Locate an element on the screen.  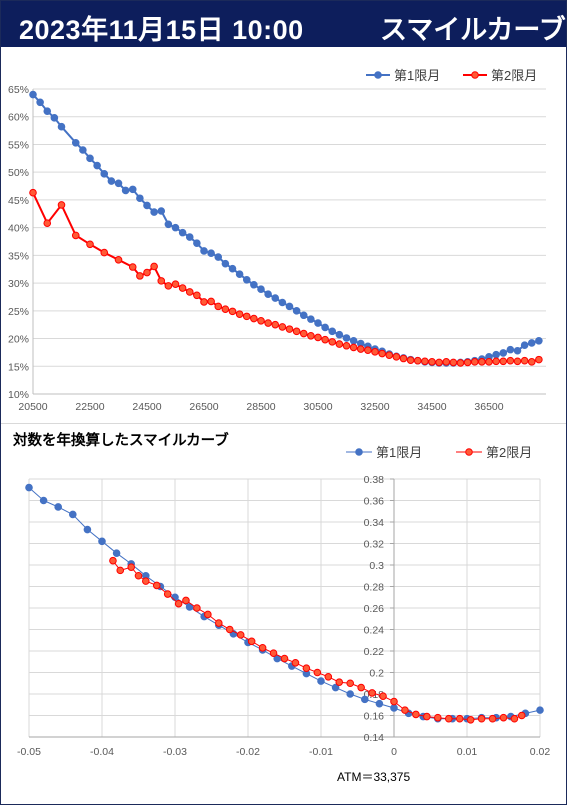
x-tick-label: -0.04 is located at coordinates (102, 752).